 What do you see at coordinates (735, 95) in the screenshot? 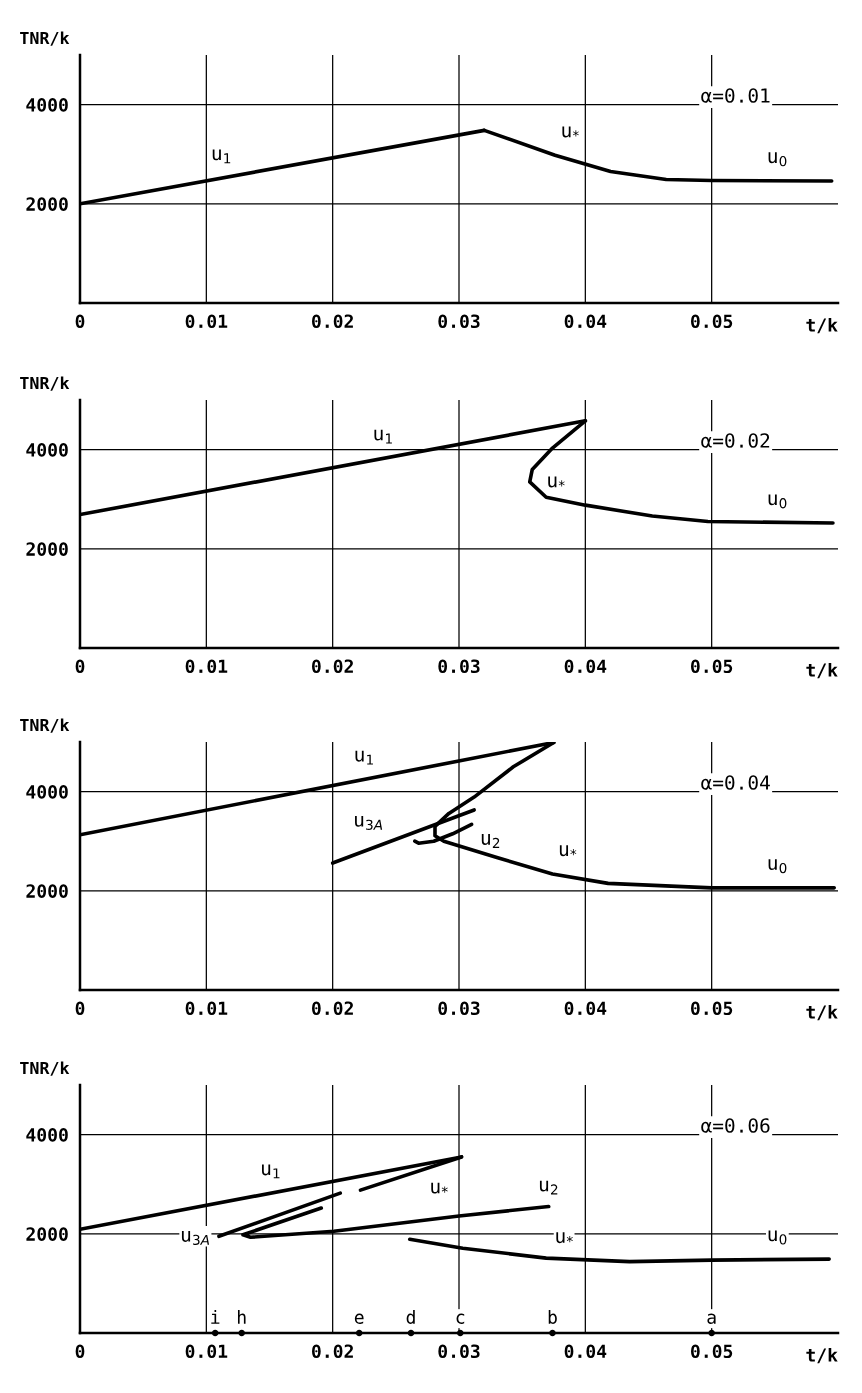
I see `annotation: α=0.01` at bounding box center [735, 95].